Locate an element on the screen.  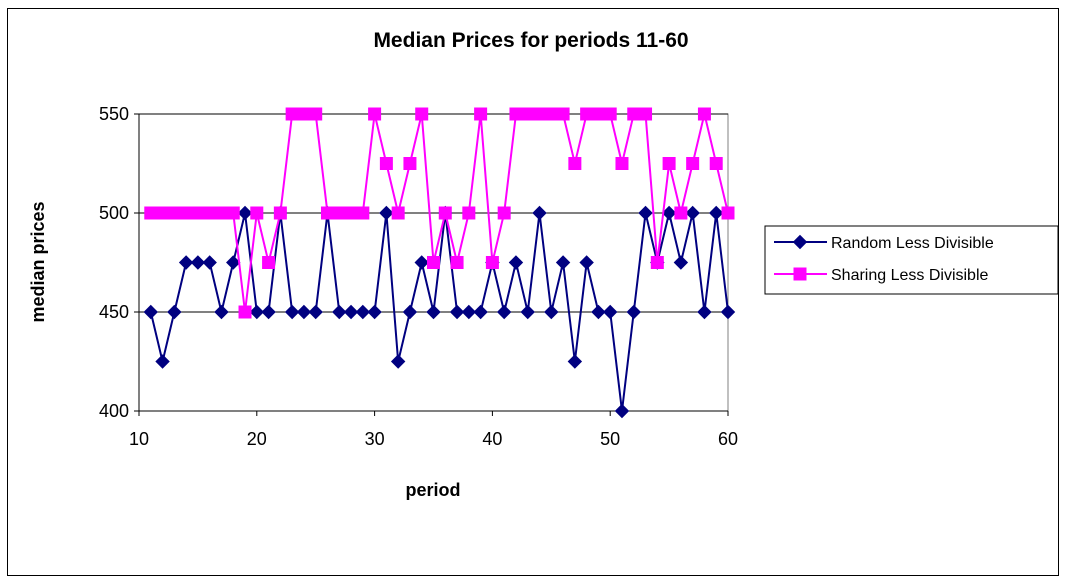
x-tick-label: 10 is located at coordinates (139, 439).